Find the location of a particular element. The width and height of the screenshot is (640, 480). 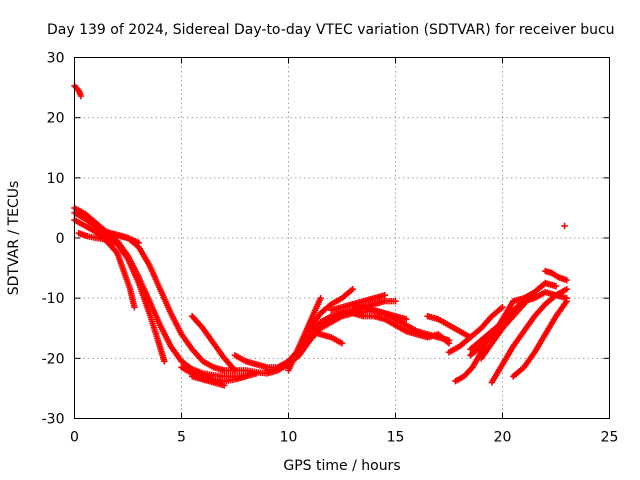

y-tick-label: 20 is located at coordinates (56, 119).